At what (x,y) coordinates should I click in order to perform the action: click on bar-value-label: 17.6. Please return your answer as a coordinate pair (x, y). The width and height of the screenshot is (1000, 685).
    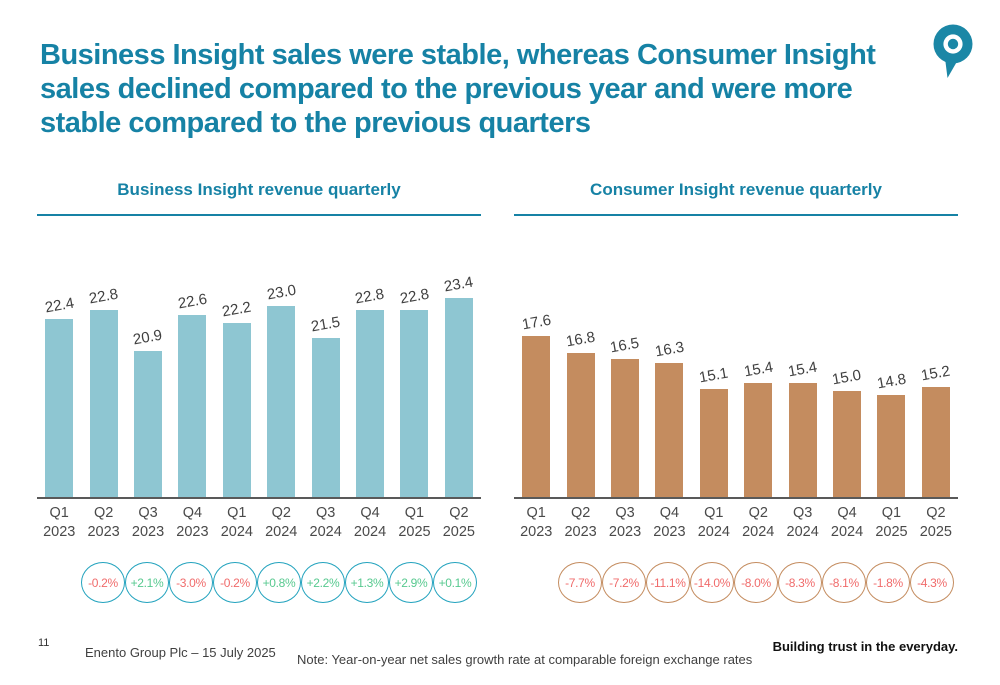
    Looking at the image, I should click on (536, 322).